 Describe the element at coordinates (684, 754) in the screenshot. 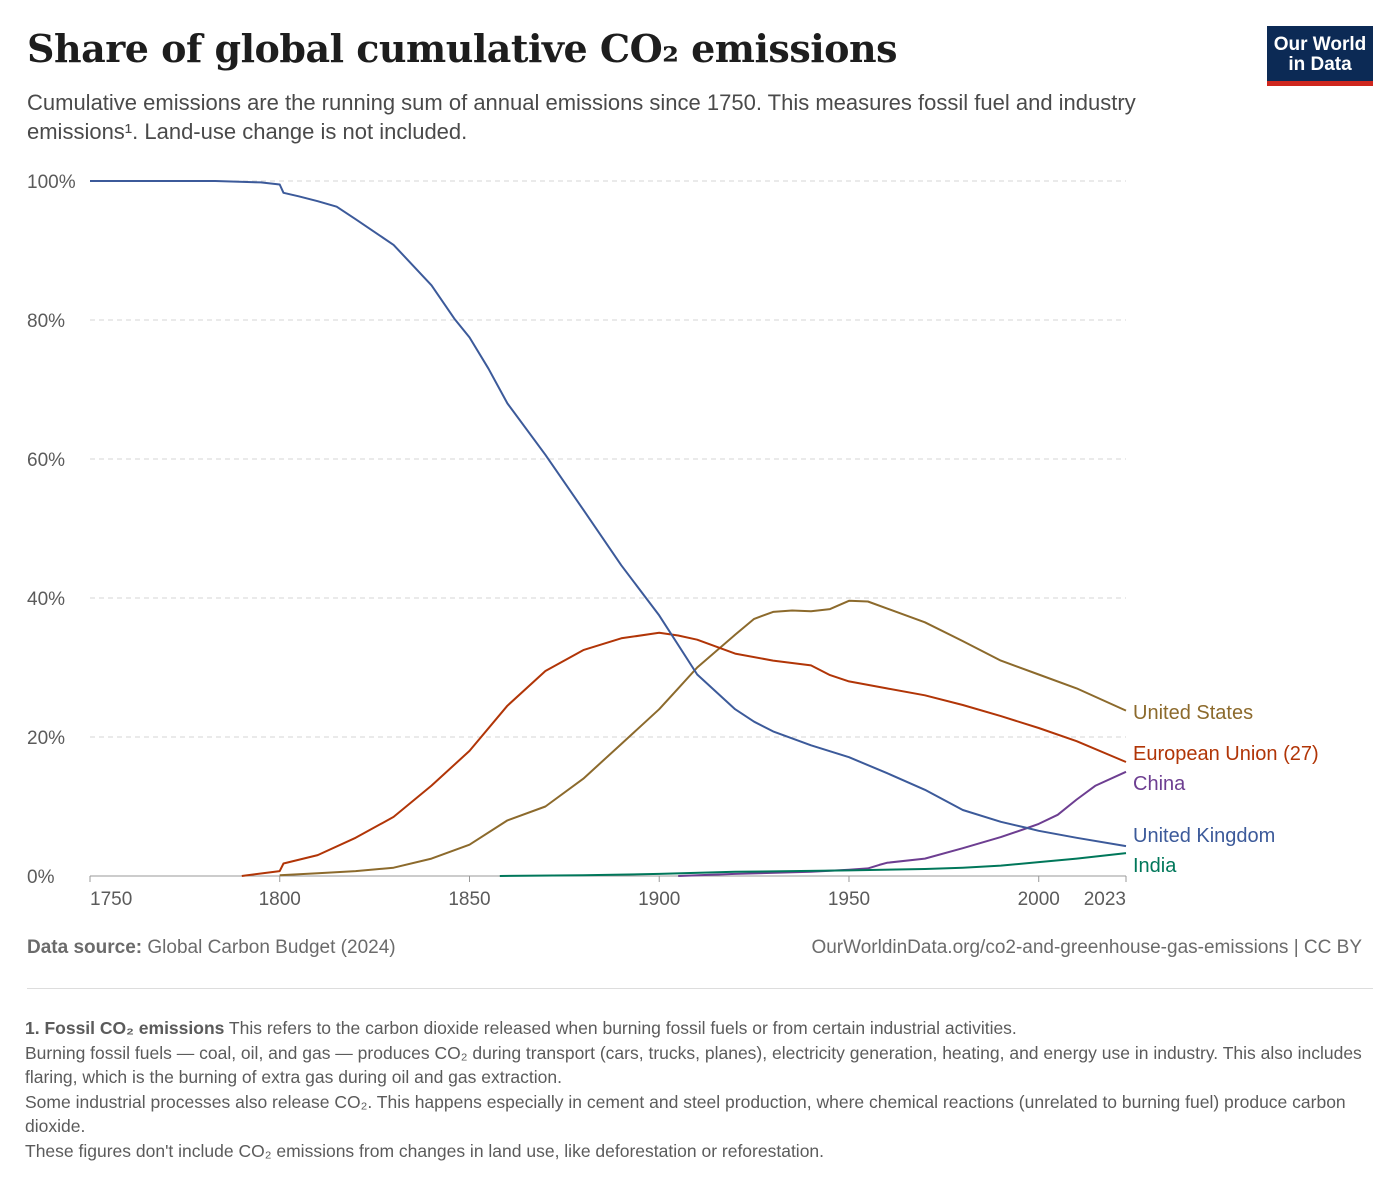

I see `series-line-european-union-27-` at that location.